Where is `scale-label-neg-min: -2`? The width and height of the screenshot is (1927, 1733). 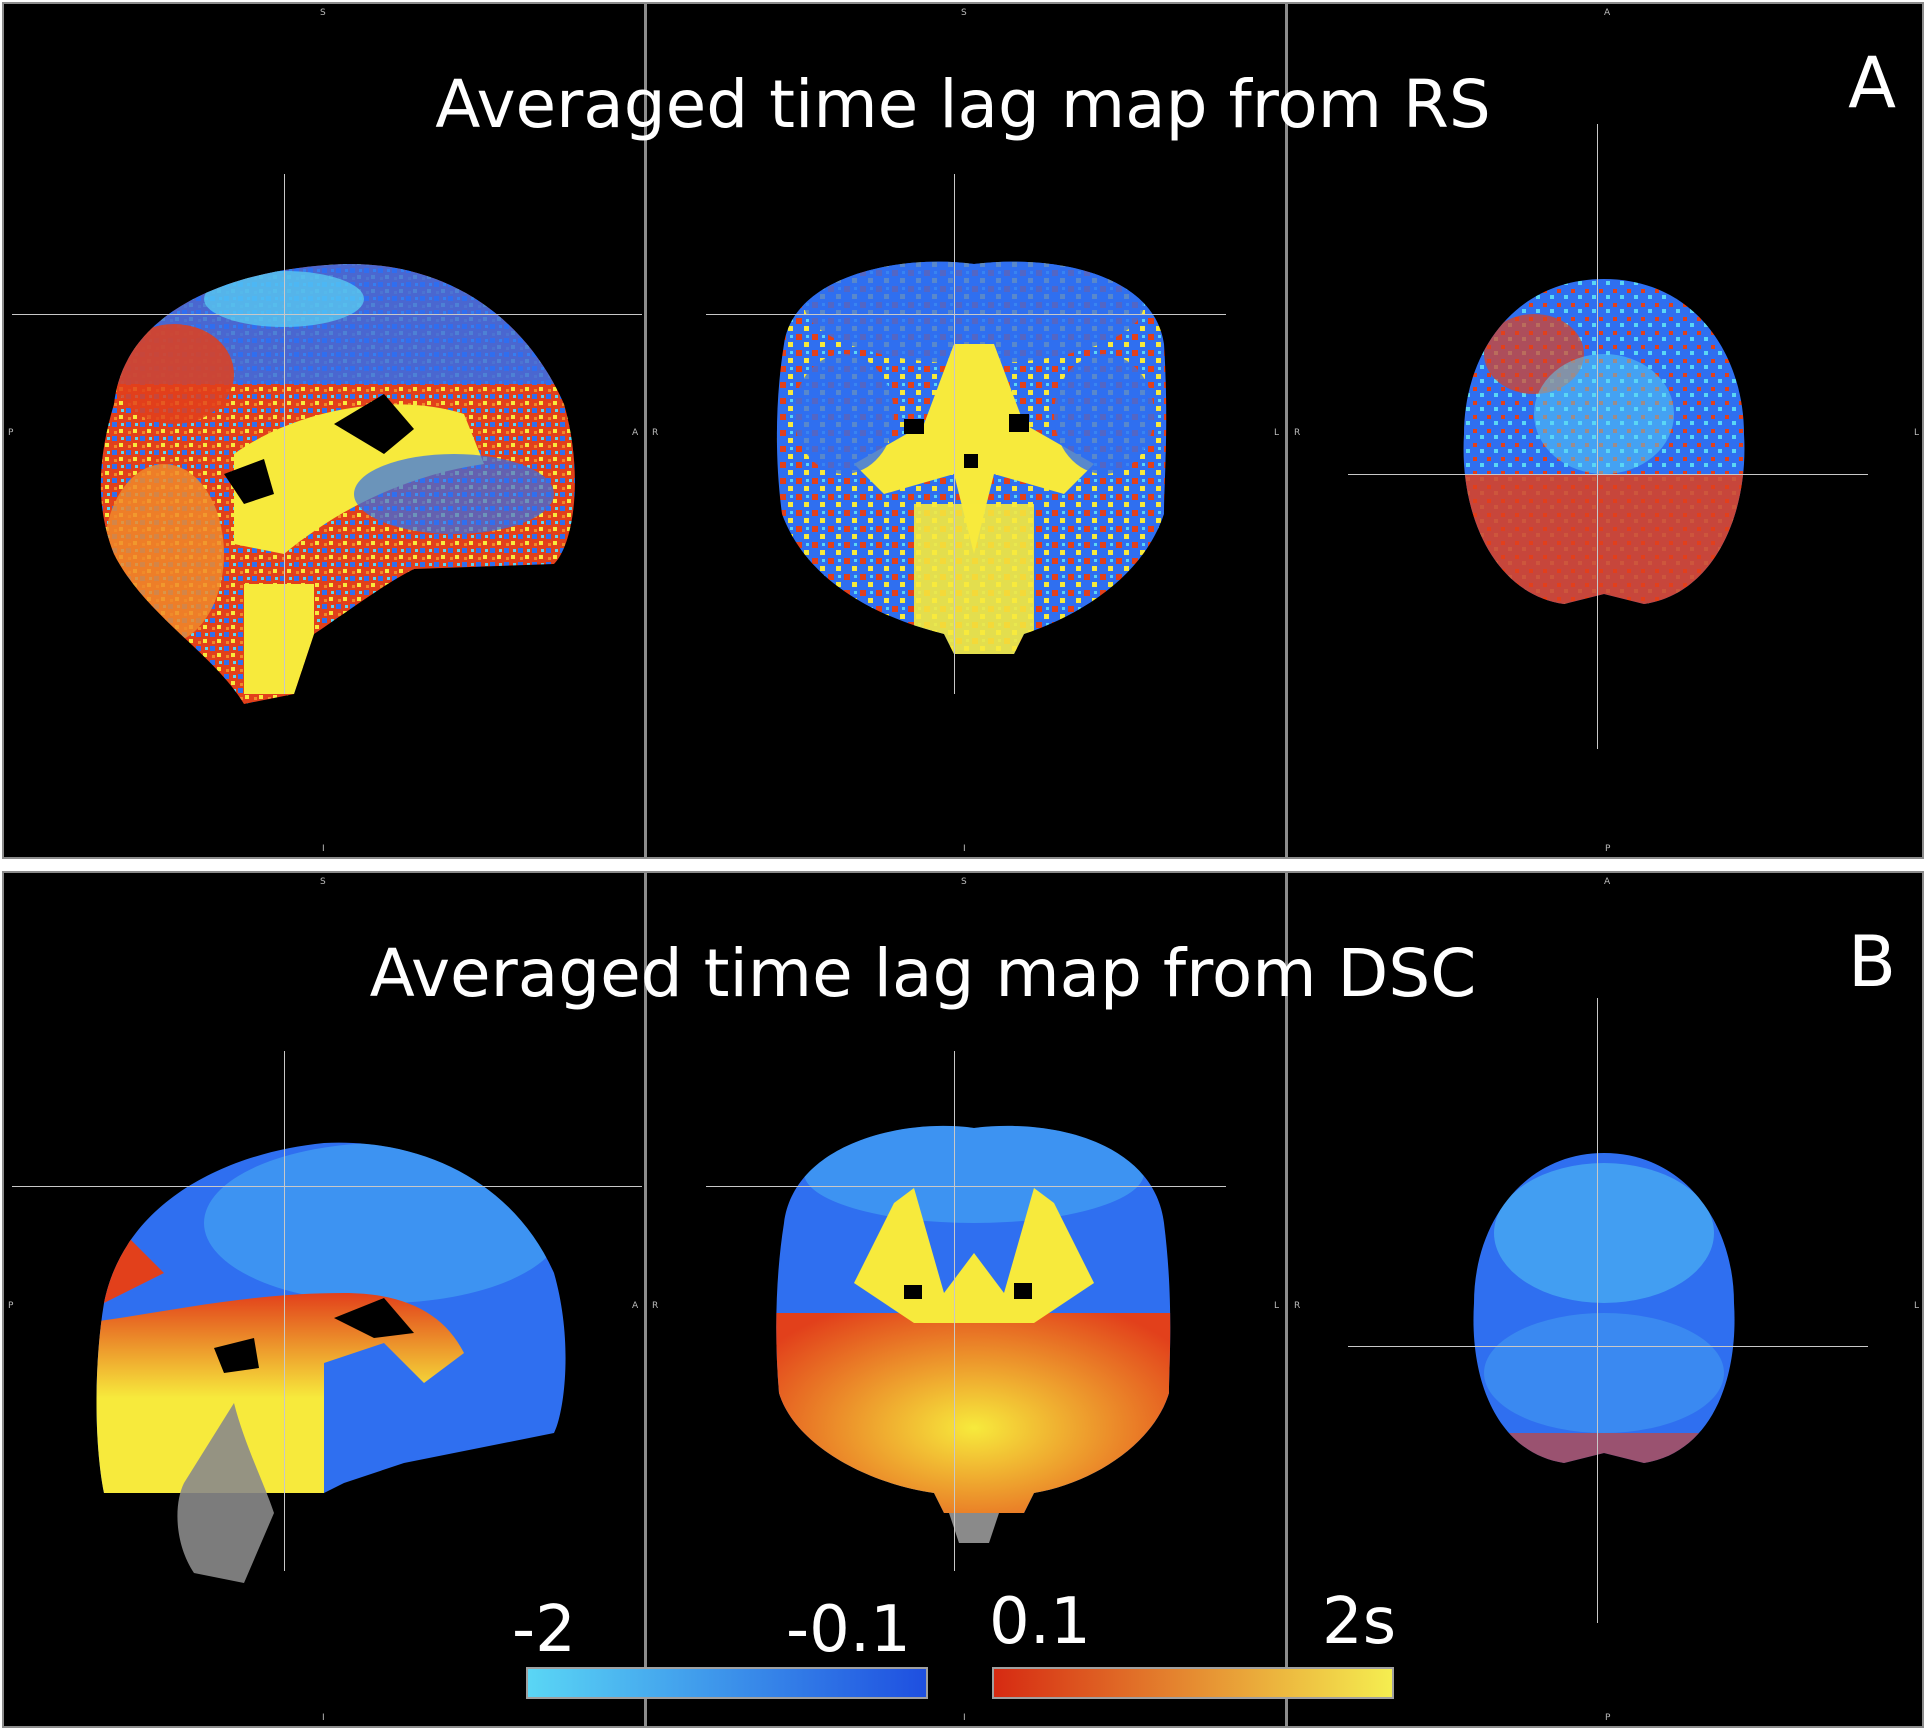 scale-label-neg-min: -2 is located at coordinates (544, 1630).